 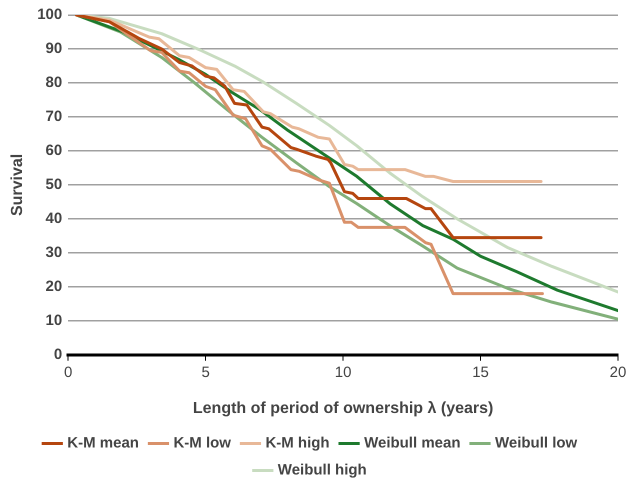 I want to click on x-axis-title: Length of period of ownership λ (years), so click(x=343, y=408).